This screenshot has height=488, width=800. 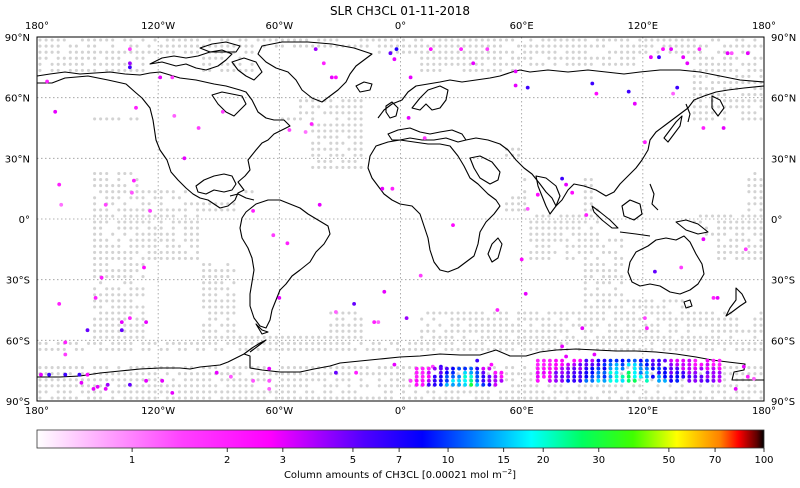 I want to click on latitude-label: 60°N, so click(x=17, y=99).